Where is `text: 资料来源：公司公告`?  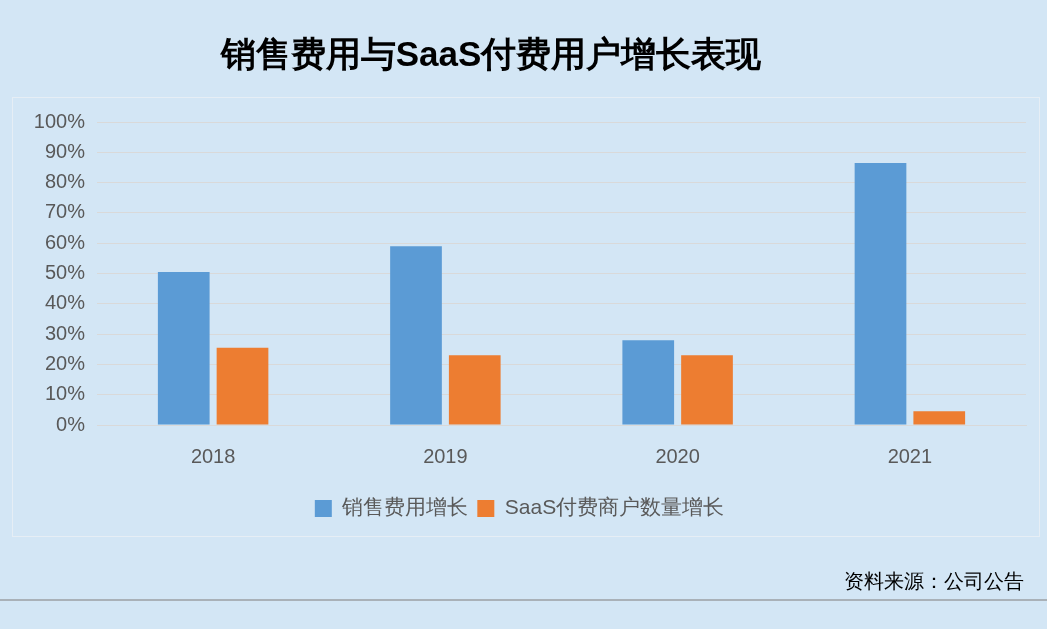
text: 资料来源：公司公告 is located at coordinates (934, 581).